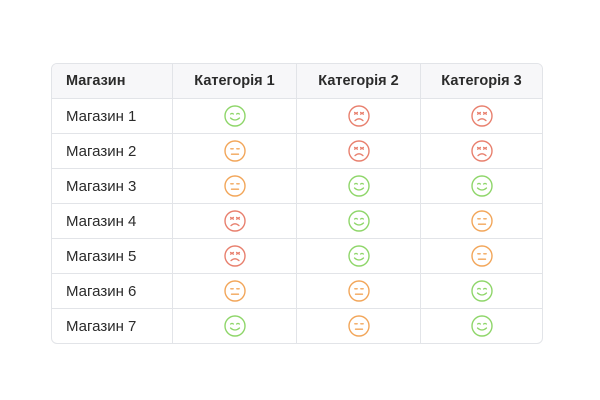 The width and height of the screenshot is (600, 400). I want to click on table-row: Магазин 2, so click(297, 150).